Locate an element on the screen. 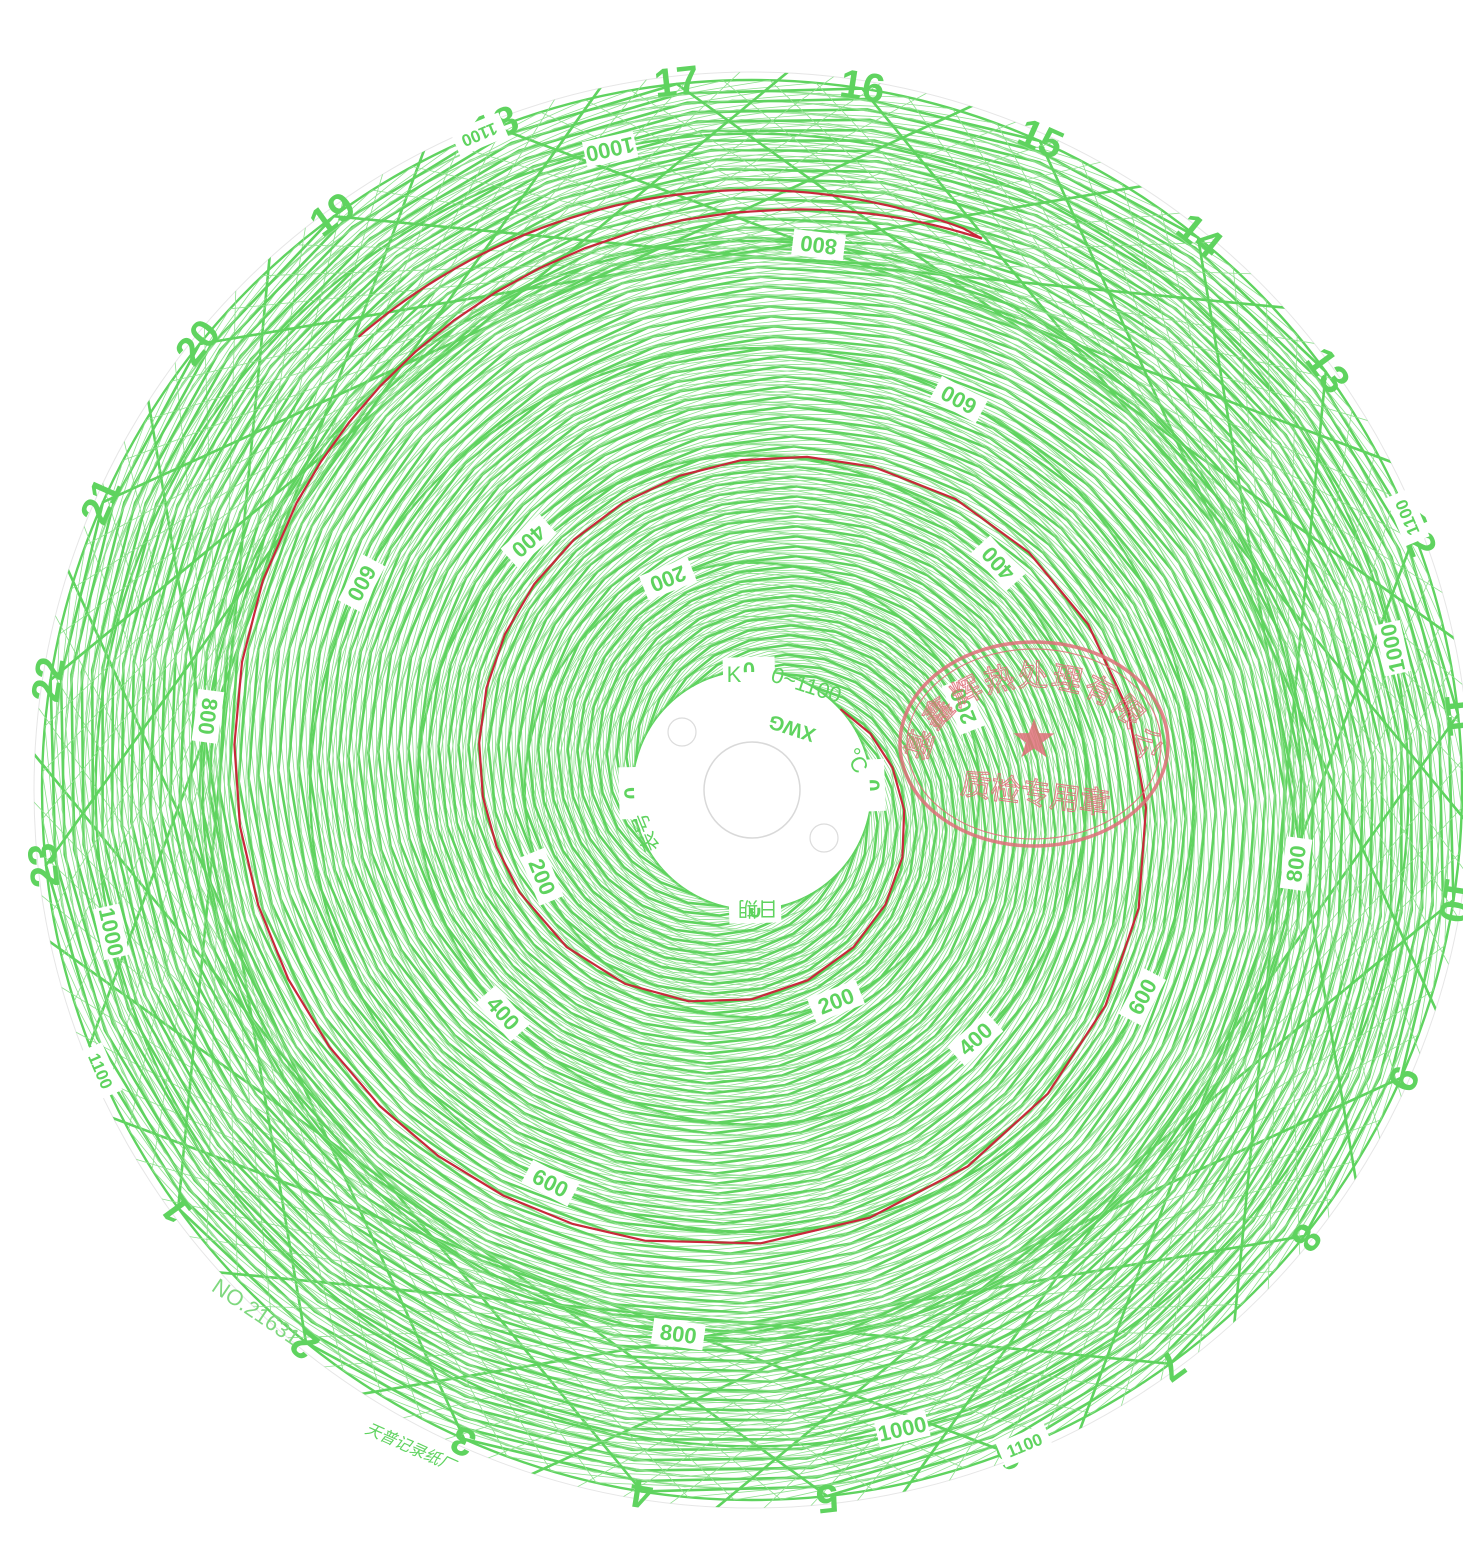  hour-label: 17 is located at coordinates (676, 82).